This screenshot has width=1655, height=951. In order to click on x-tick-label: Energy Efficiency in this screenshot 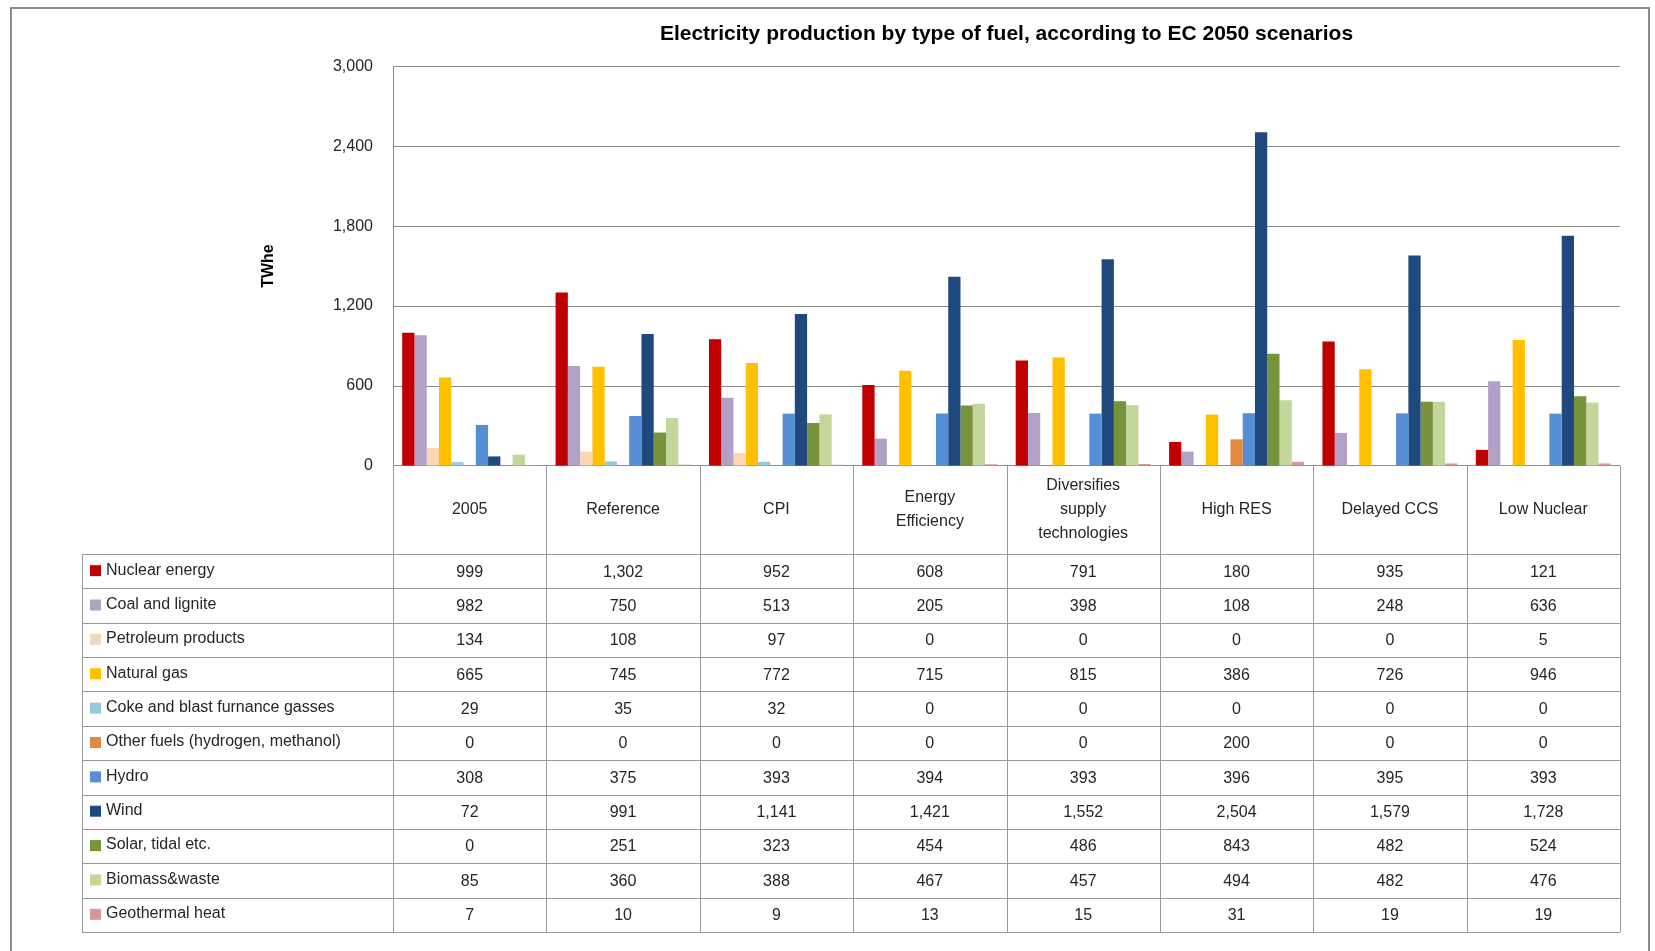, I will do `click(929, 509)`.